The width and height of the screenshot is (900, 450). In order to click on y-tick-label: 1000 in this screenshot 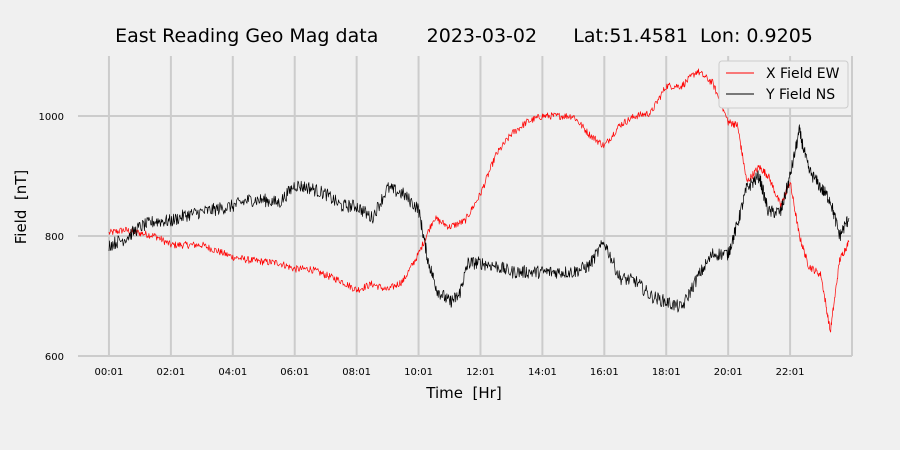, I will do `click(51, 117)`.